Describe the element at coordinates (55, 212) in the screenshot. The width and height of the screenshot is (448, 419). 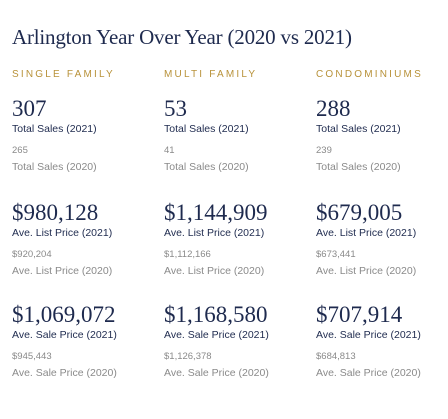
I see `value-2021: $980,128` at that location.